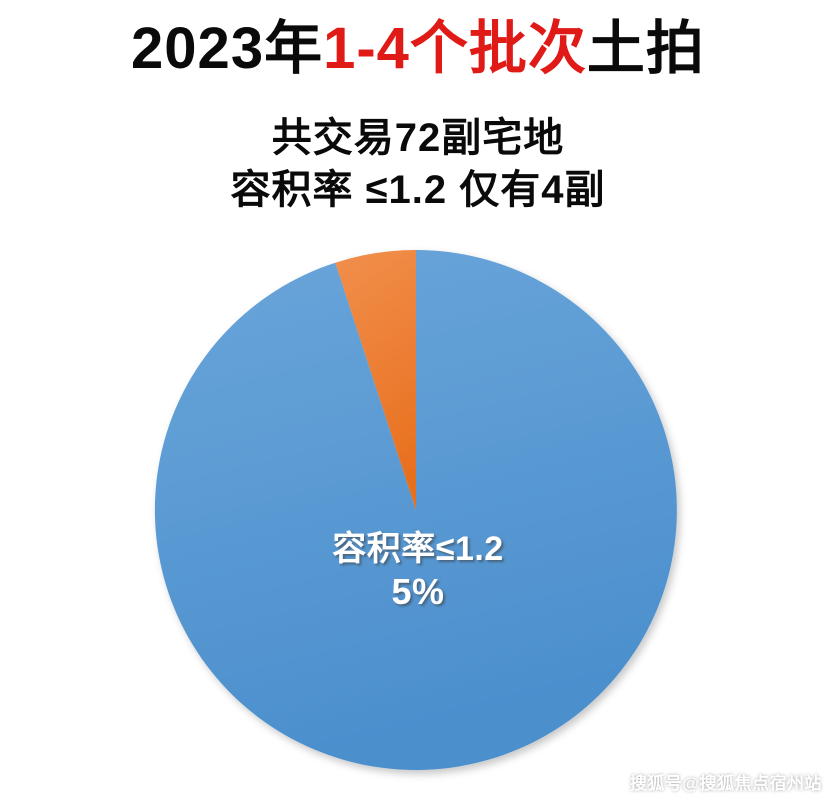 The width and height of the screenshot is (836, 802). What do you see at coordinates (375, 379) in the screenshot?
I see `pie-slice-small` at bounding box center [375, 379].